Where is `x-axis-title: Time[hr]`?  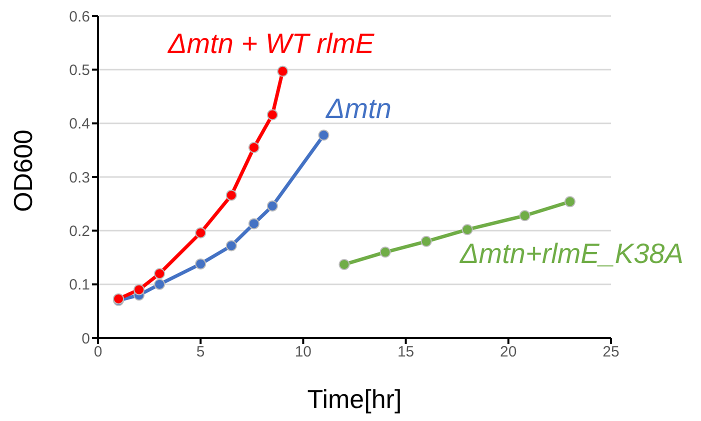 x-axis-title: Time[hr] is located at coordinates (354, 399).